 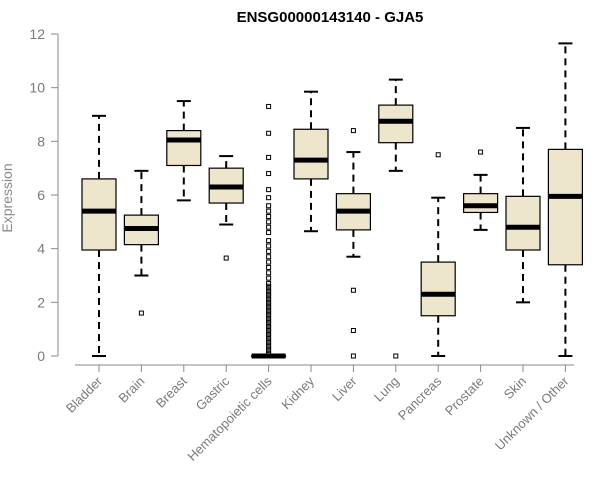 I want to click on y-ticks: 0 2 4 6 8 10 12, so click(x=43, y=195).